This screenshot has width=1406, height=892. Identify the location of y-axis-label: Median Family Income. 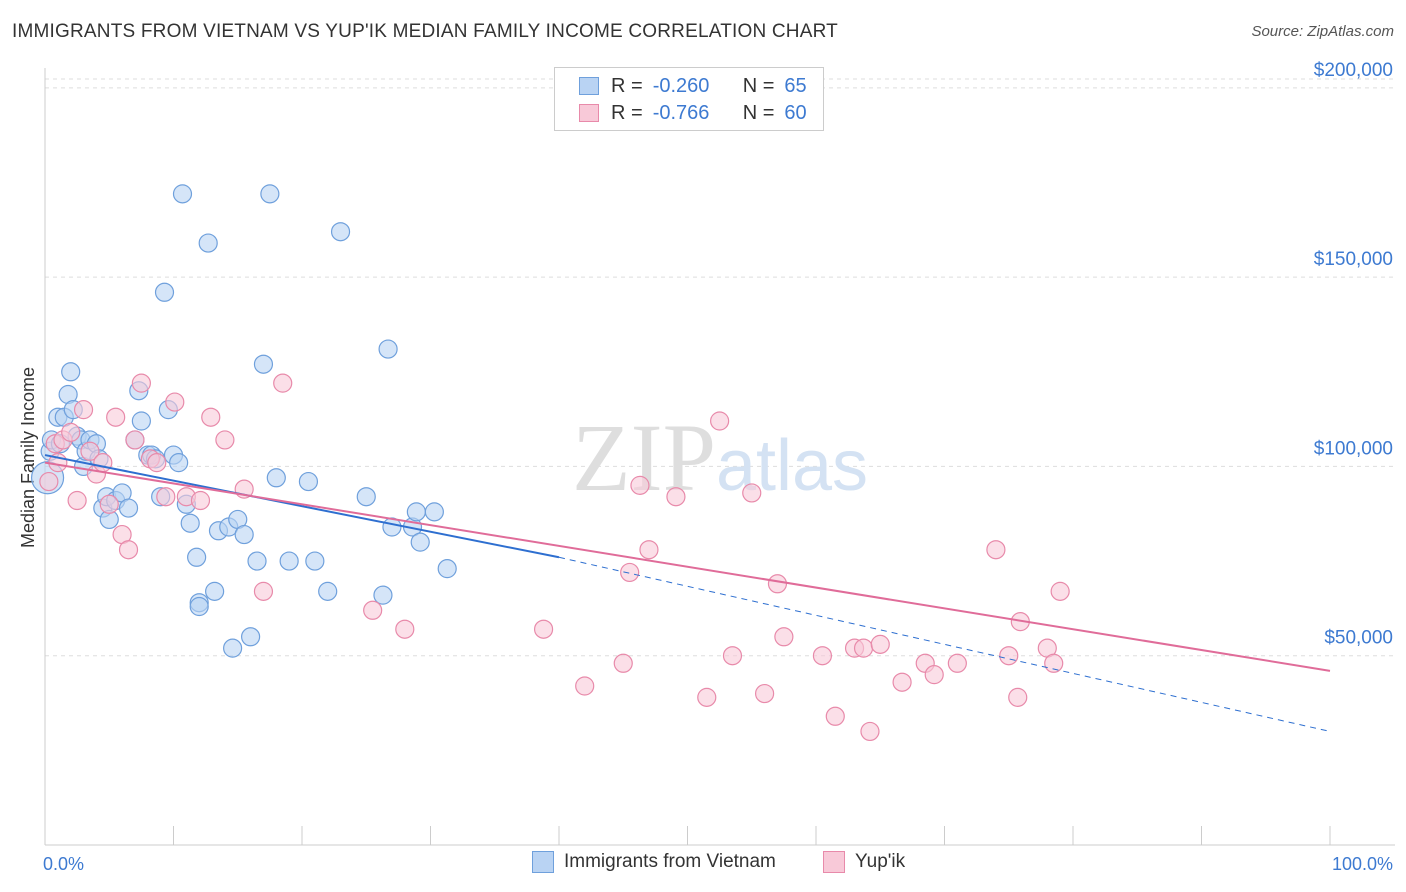
(28, 457).